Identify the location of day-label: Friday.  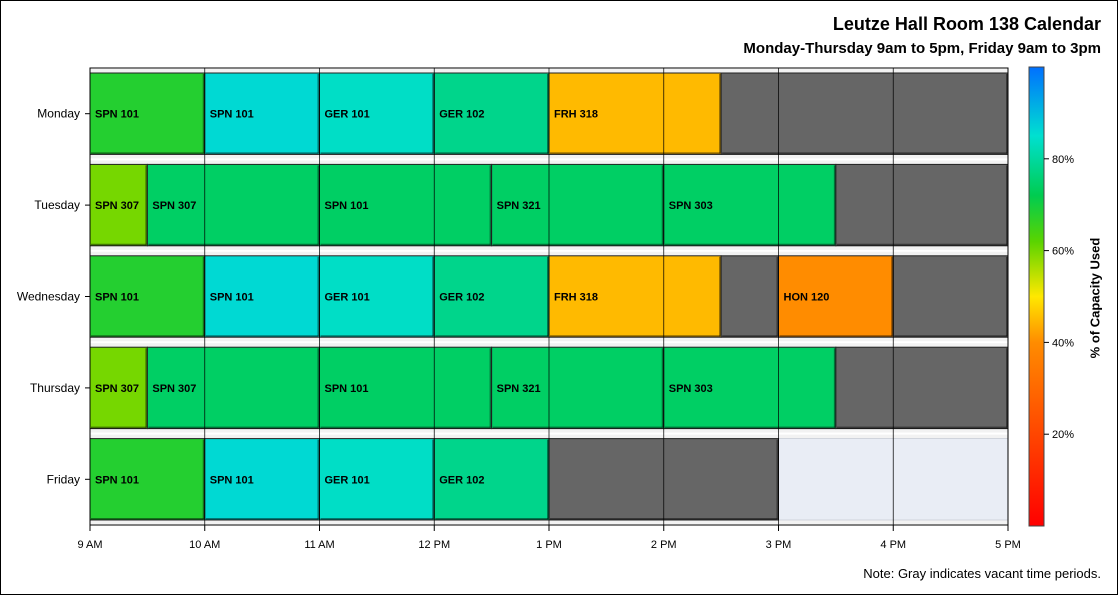
(63, 479).